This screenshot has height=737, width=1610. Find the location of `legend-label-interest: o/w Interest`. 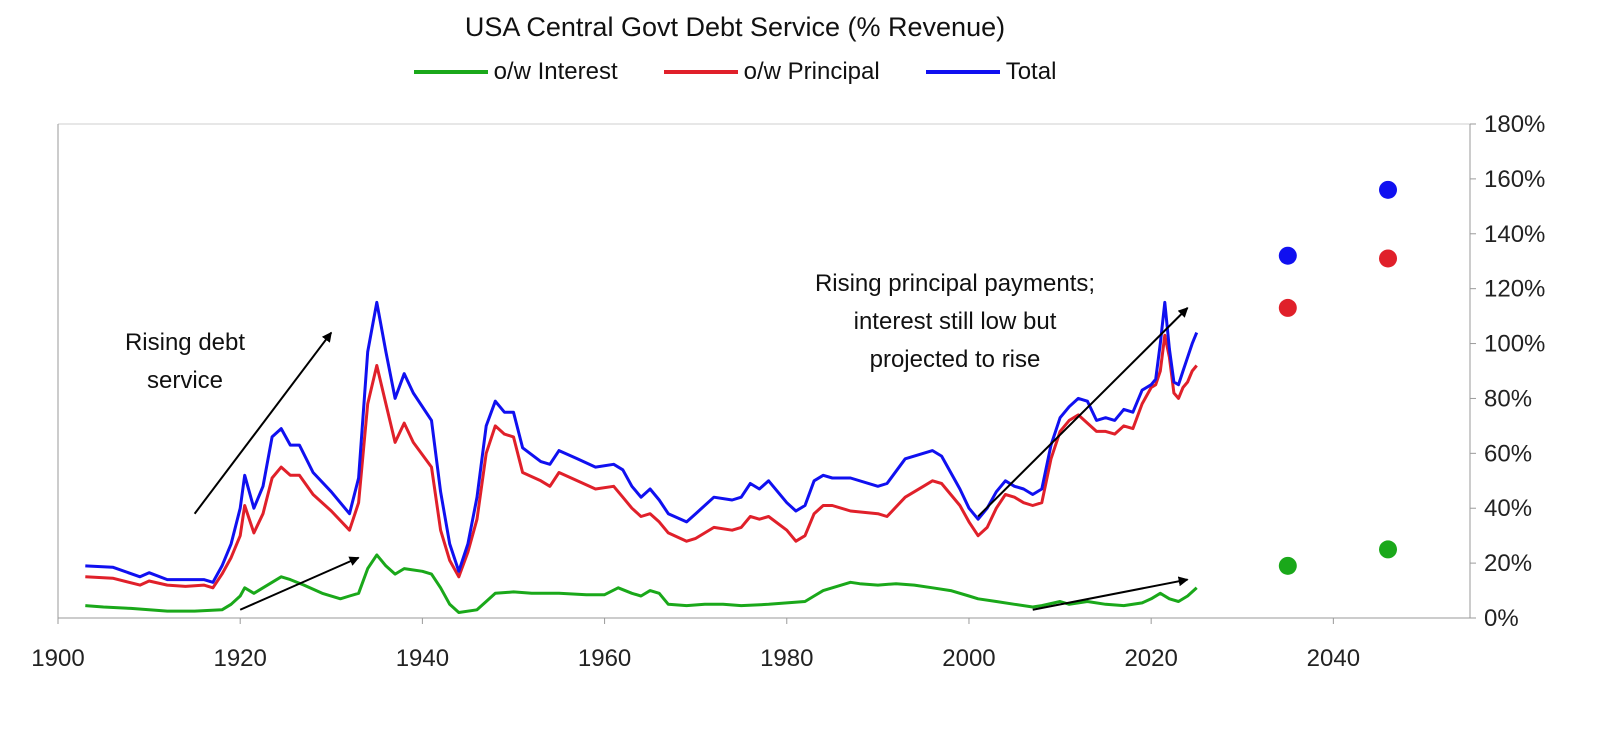

legend-label-interest: o/w Interest is located at coordinates (555, 71).